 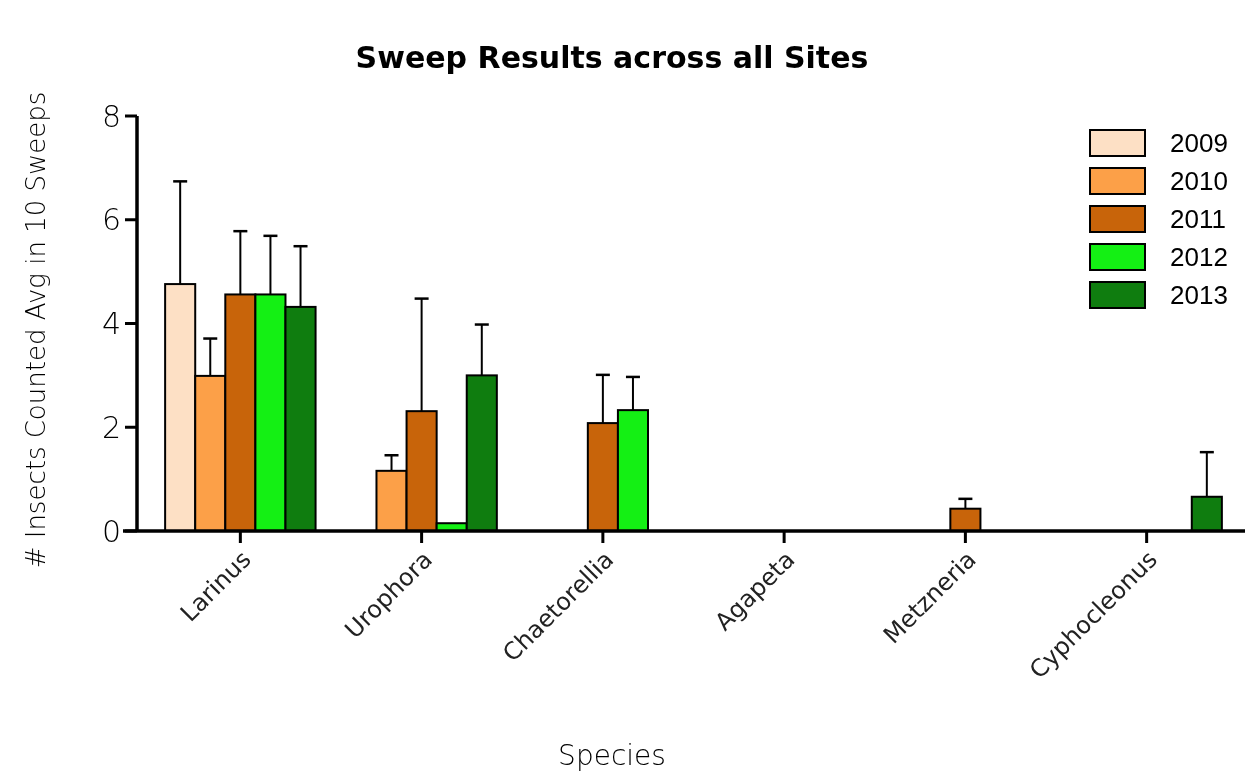 What do you see at coordinates (612, 57) in the screenshot?
I see `chart-title: Sweep Results across all Sites` at bounding box center [612, 57].